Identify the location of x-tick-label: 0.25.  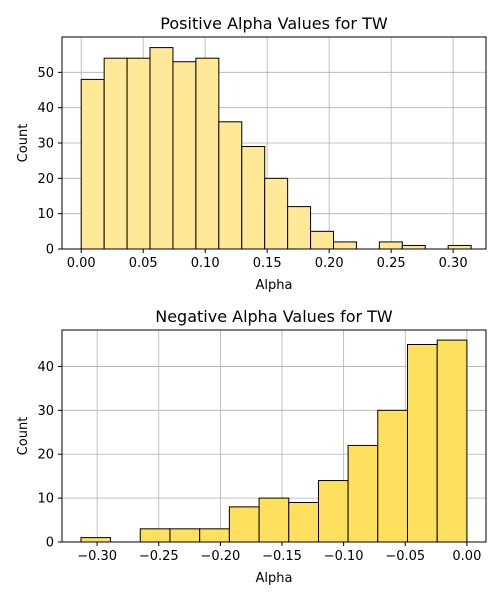
(391, 263).